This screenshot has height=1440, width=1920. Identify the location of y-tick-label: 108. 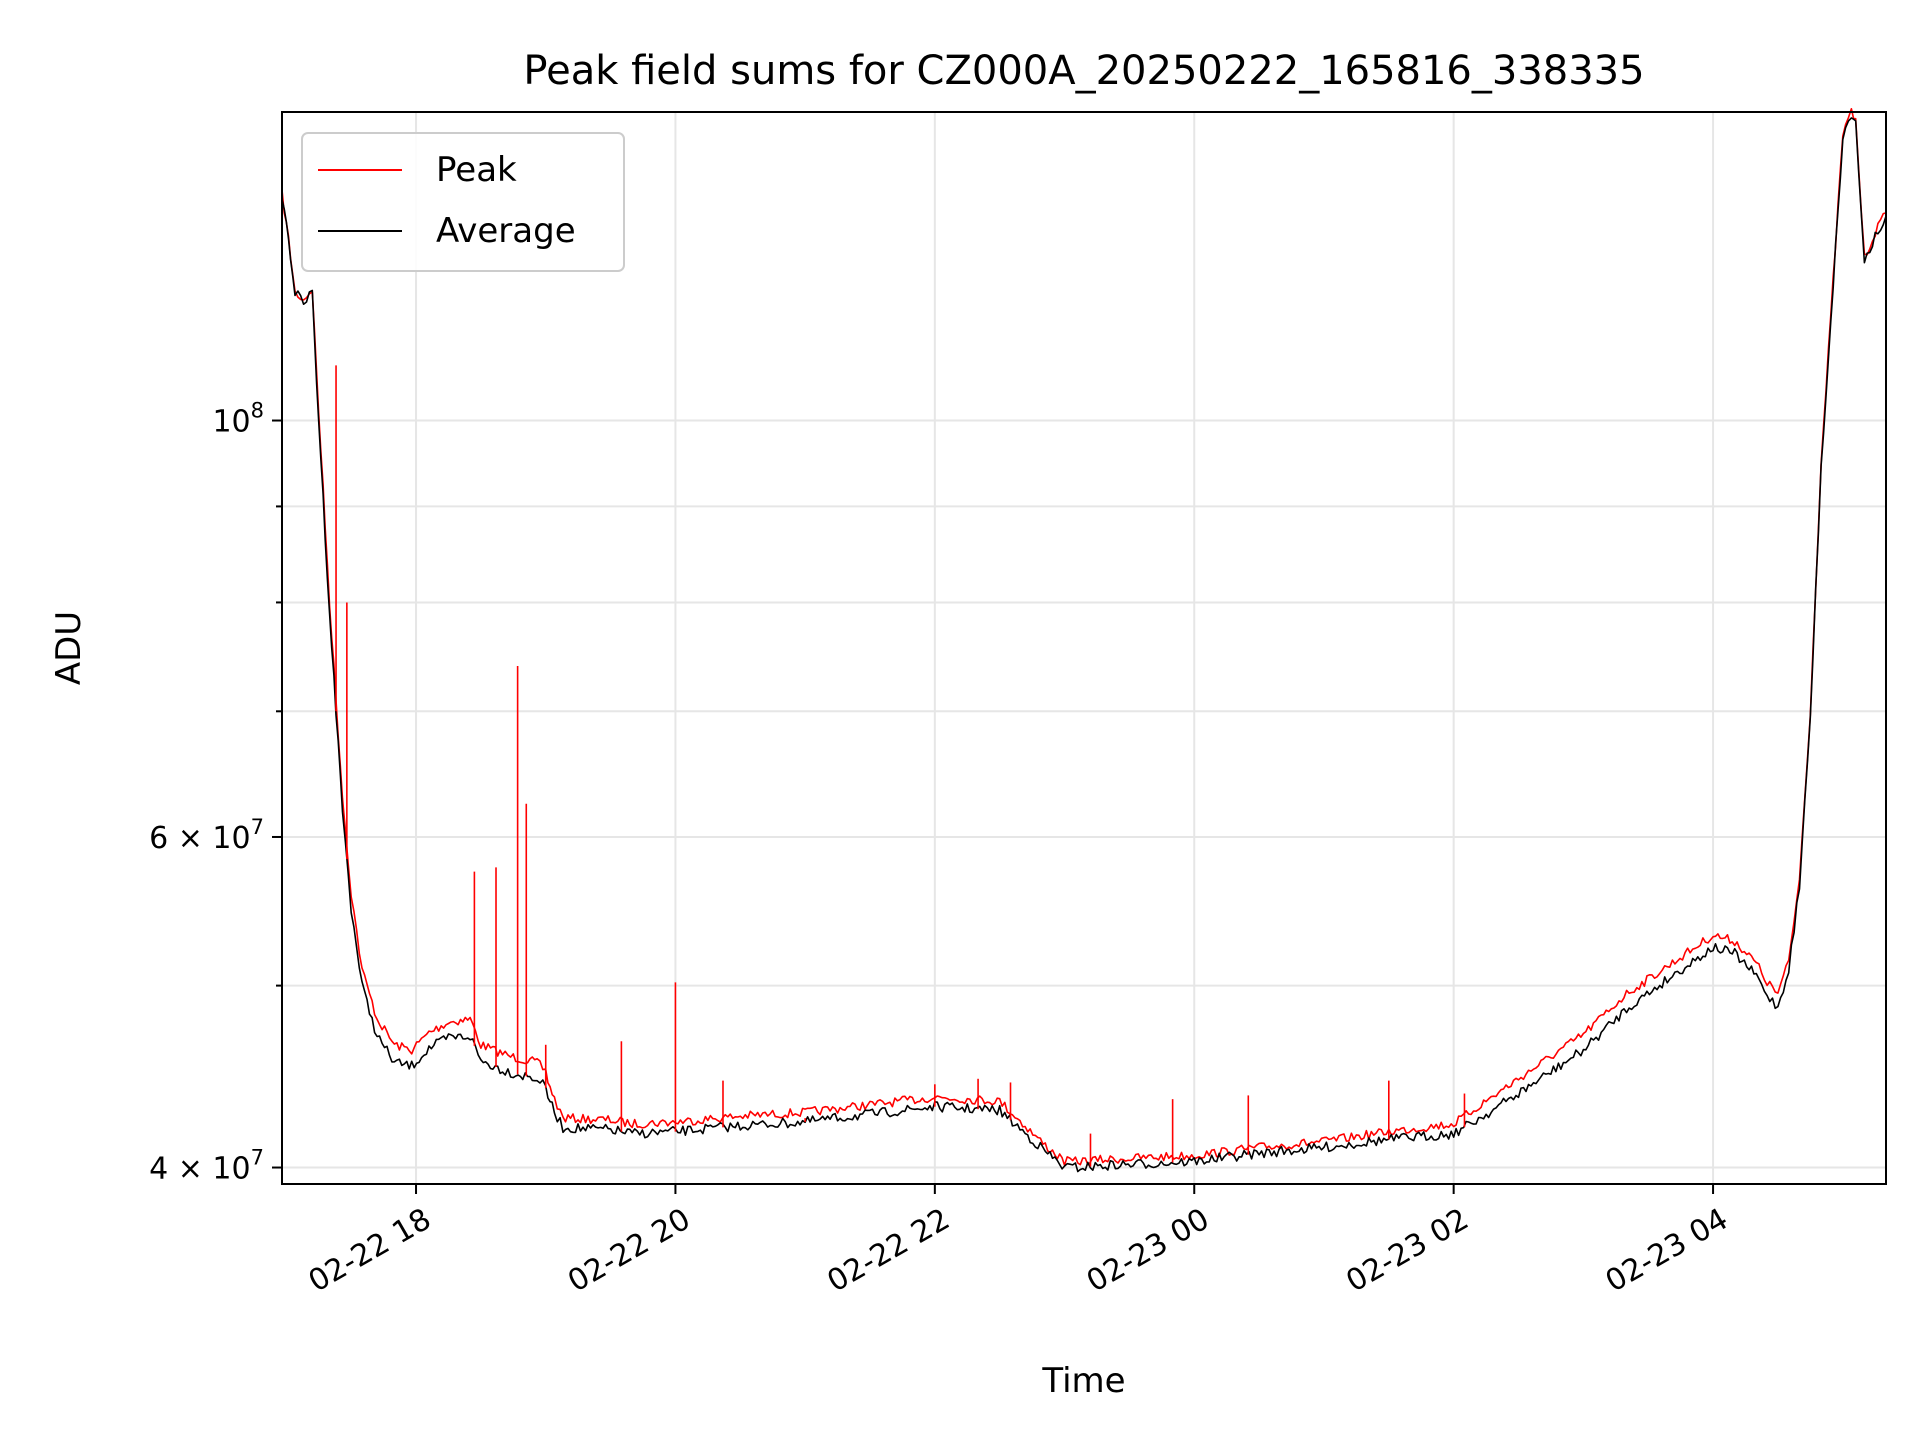
(238, 419).